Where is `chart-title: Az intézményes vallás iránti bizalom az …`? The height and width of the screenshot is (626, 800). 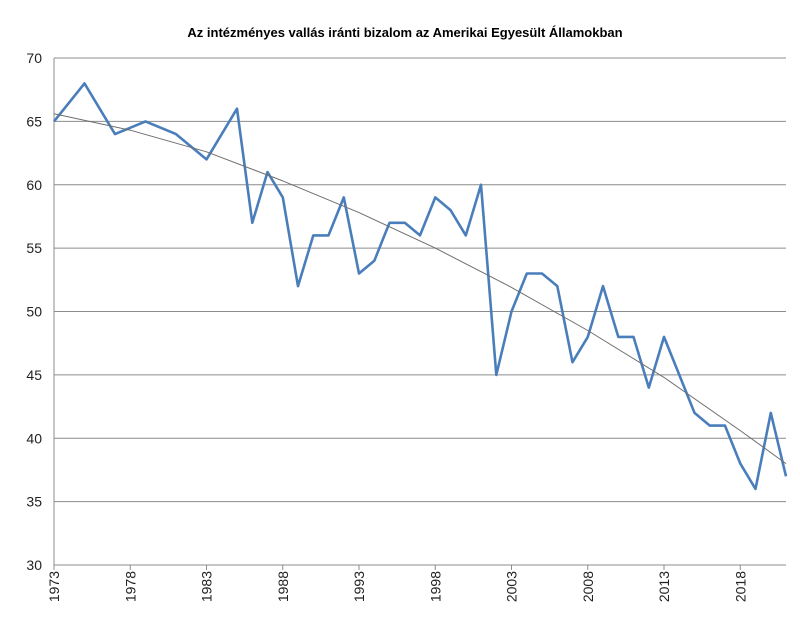
chart-title: Az intézményes vallás iránti bizalom az … is located at coordinates (404, 32).